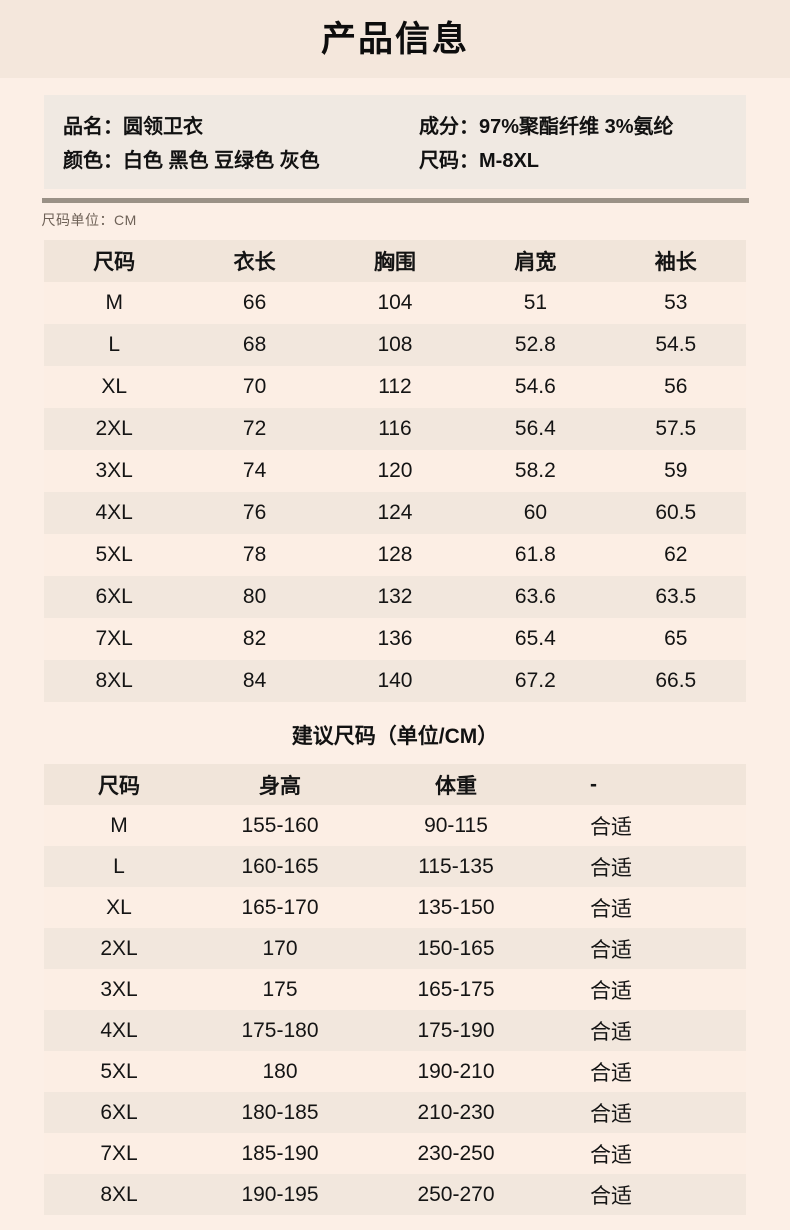 This screenshot has width=790, height=1230. I want to click on table-header-row: 尺码 衣长 胸围 肩宽 袖长, so click(395, 261).